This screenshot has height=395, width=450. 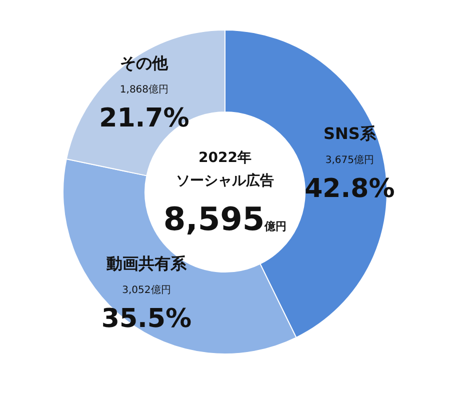 What do you see at coordinates (225, 158) in the screenshot?
I see `text: 2022年` at bounding box center [225, 158].